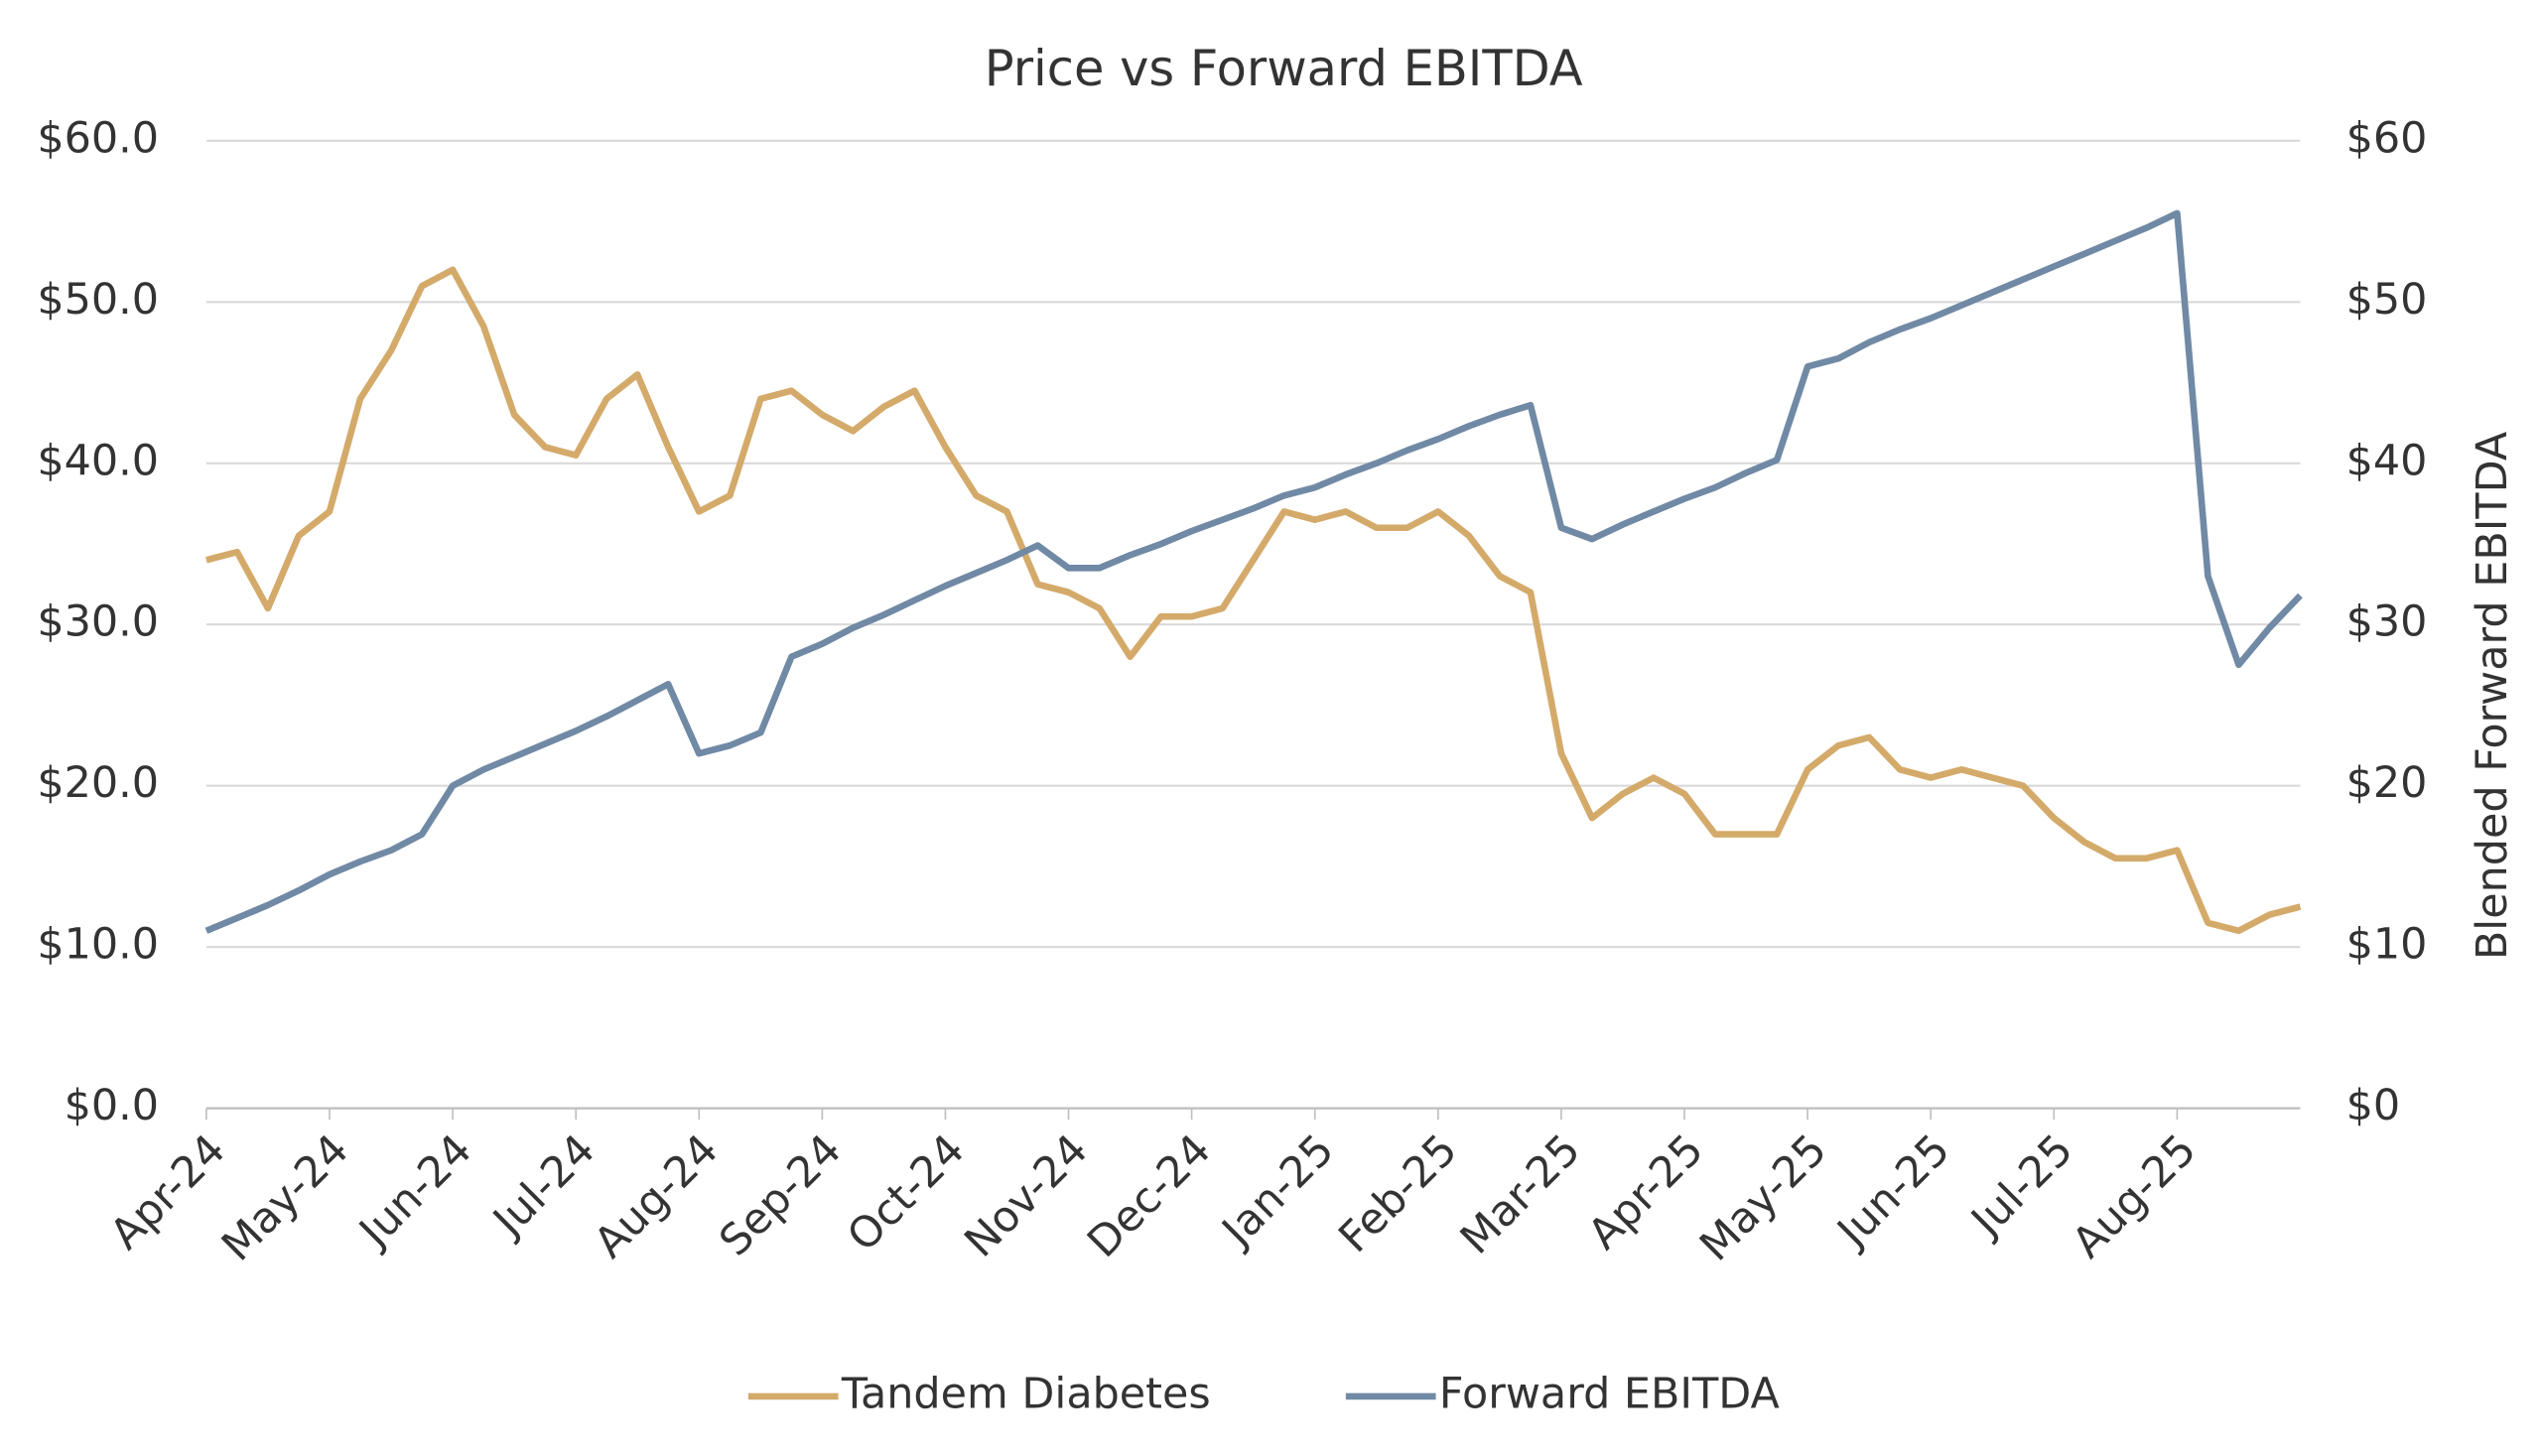  What do you see at coordinates (112, 1105) in the screenshot?
I see `y-tick-label: $0.0` at bounding box center [112, 1105].